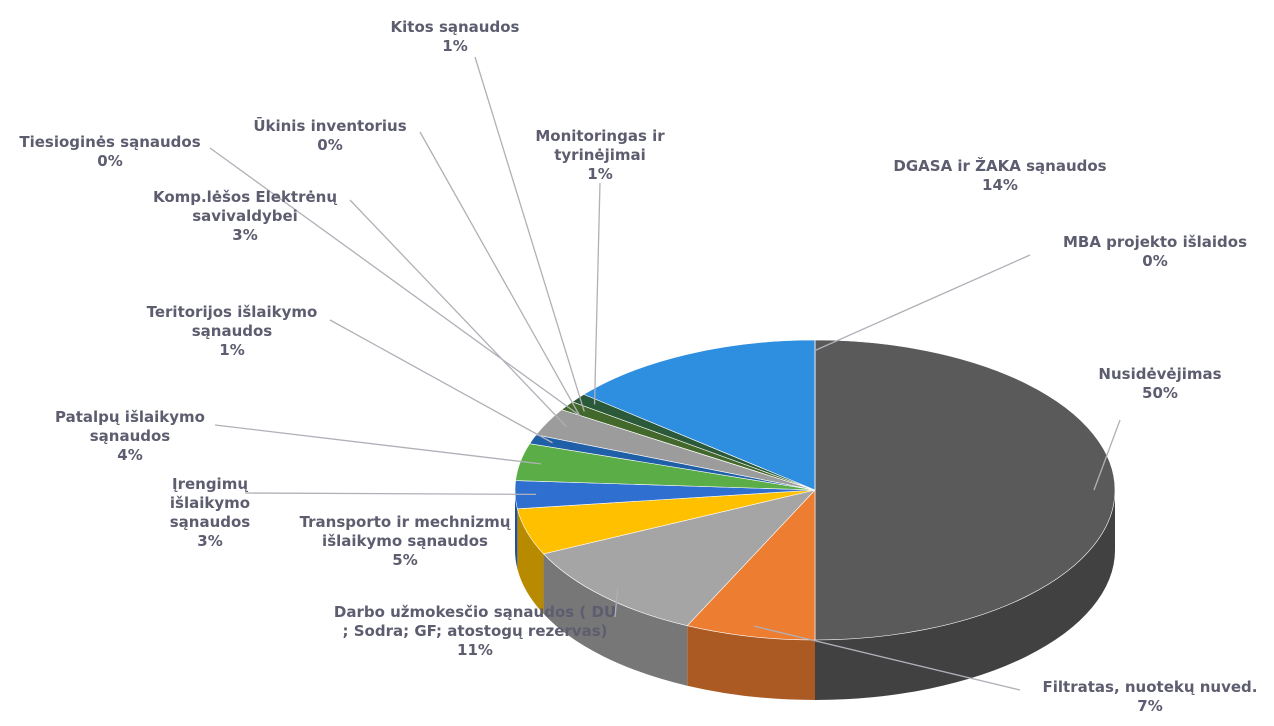 The height and width of the screenshot is (726, 1274). I want to click on data-label: MBA projekto išlaidos 0%, so click(1154, 252).